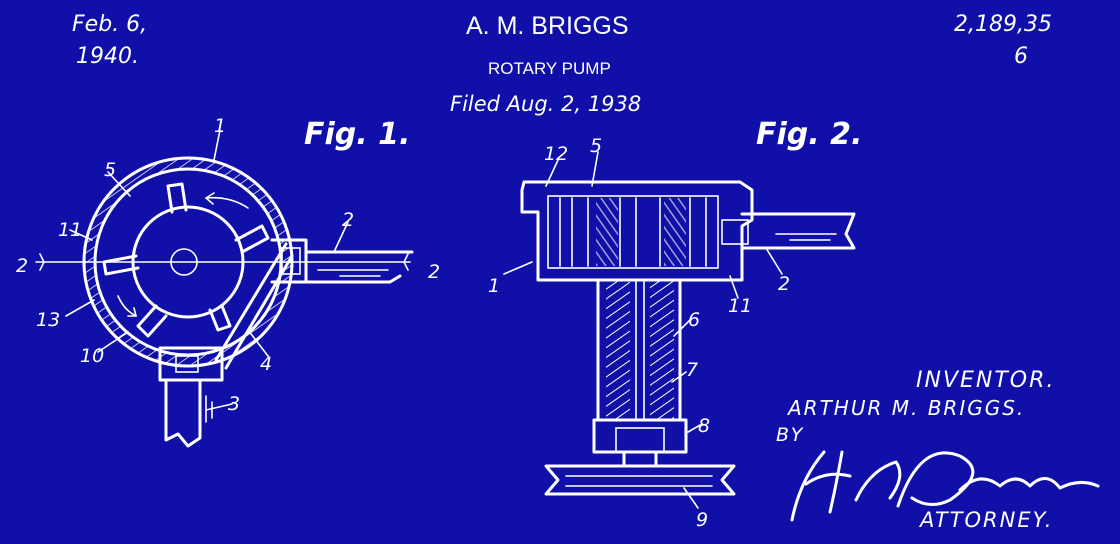  I want to click on fig2-label-2: 2, so click(784, 284).